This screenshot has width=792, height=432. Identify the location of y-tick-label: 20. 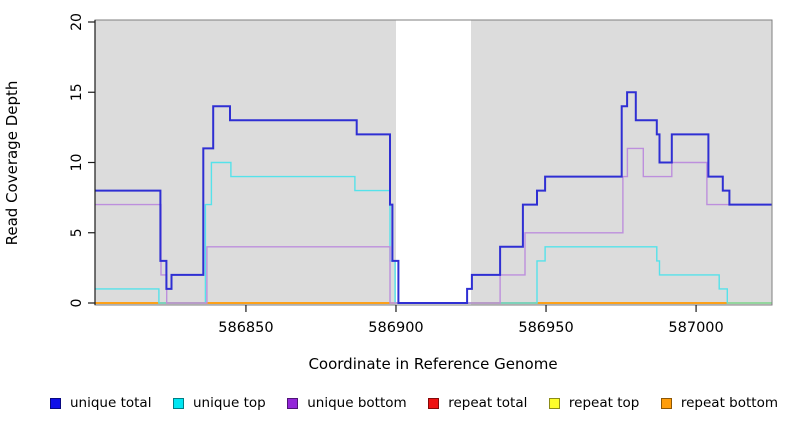
(77, 22).